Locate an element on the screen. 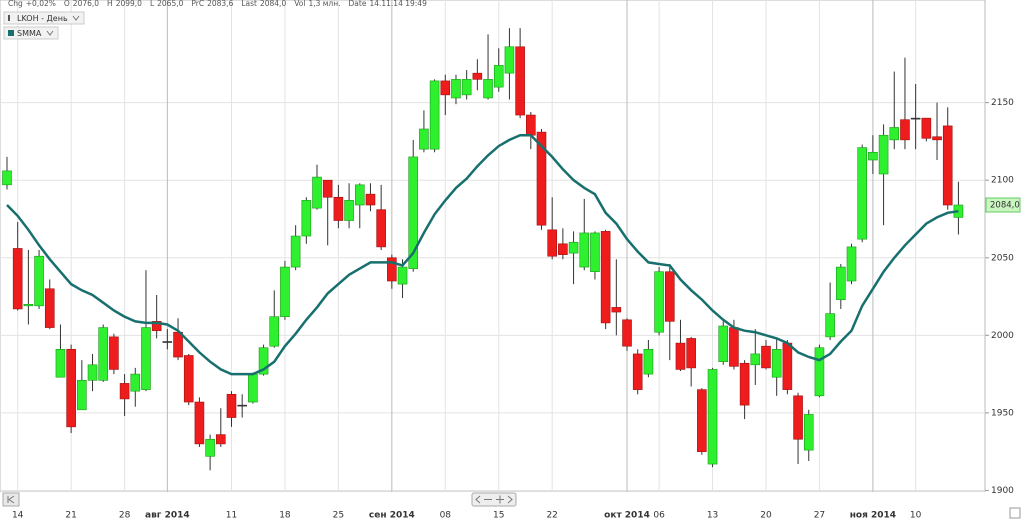 This screenshot has height=523, width=1024. settings-button is located at coordinates (1015, 513).